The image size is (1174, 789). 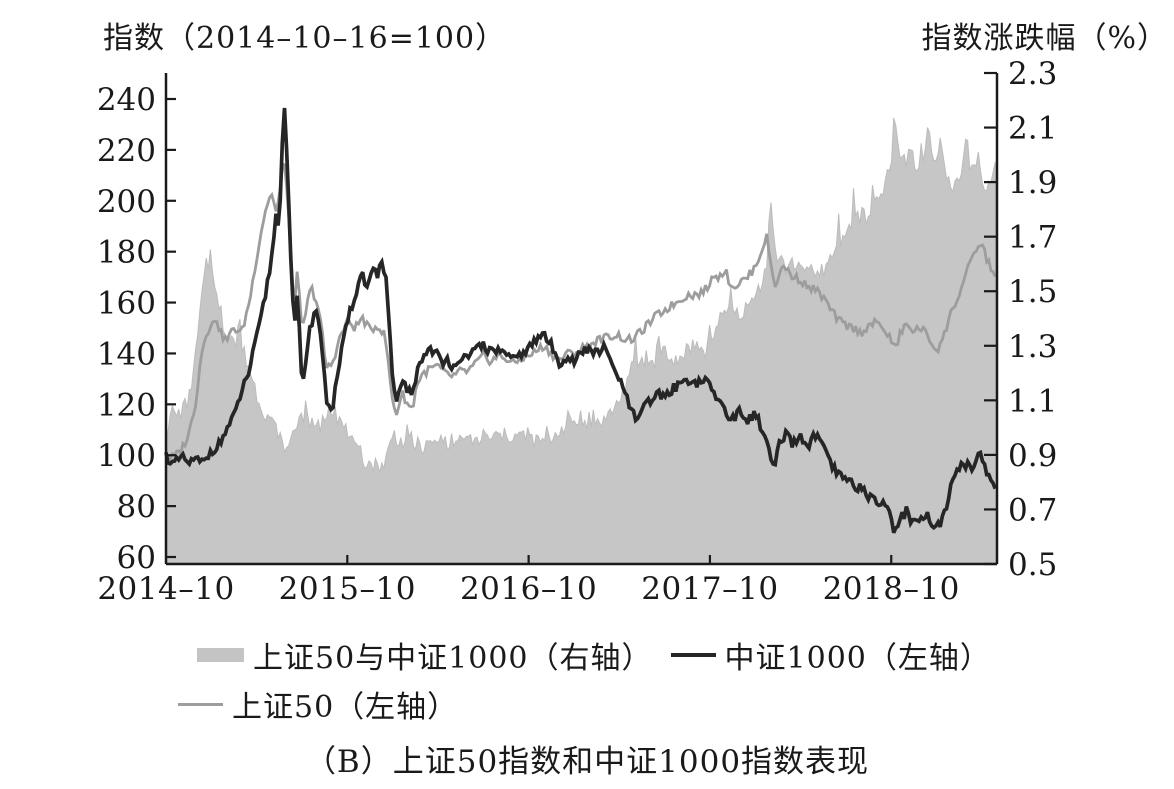 I want to click on x-tick-label: 2017–10, so click(x=709, y=589).